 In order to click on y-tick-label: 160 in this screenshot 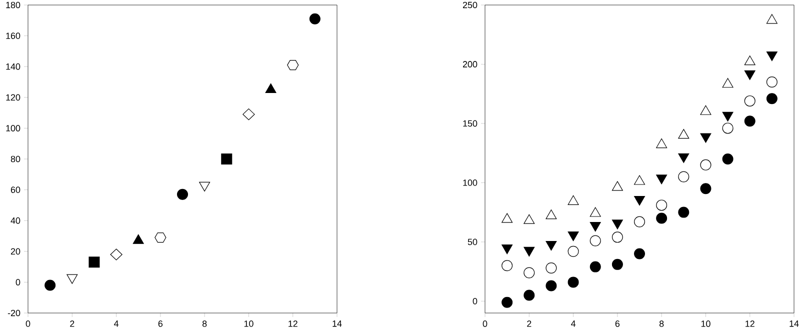, I will do `click(13, 35)`.